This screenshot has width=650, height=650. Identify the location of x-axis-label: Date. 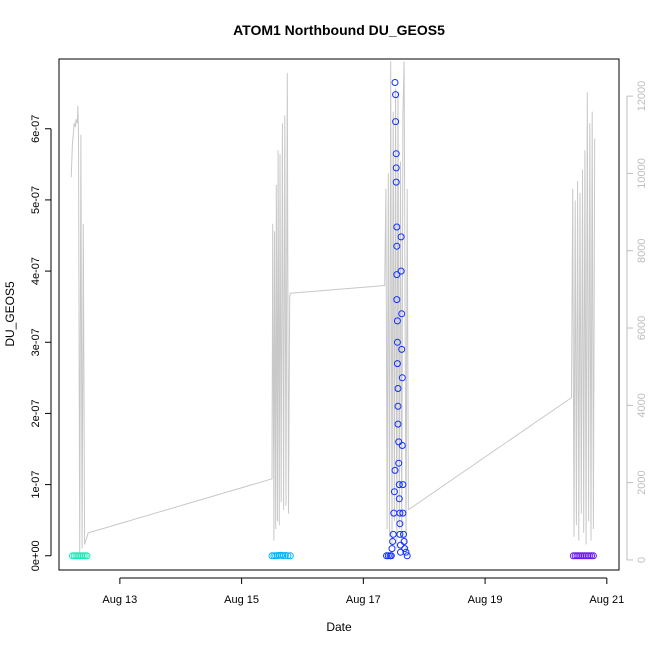
(339, 627).